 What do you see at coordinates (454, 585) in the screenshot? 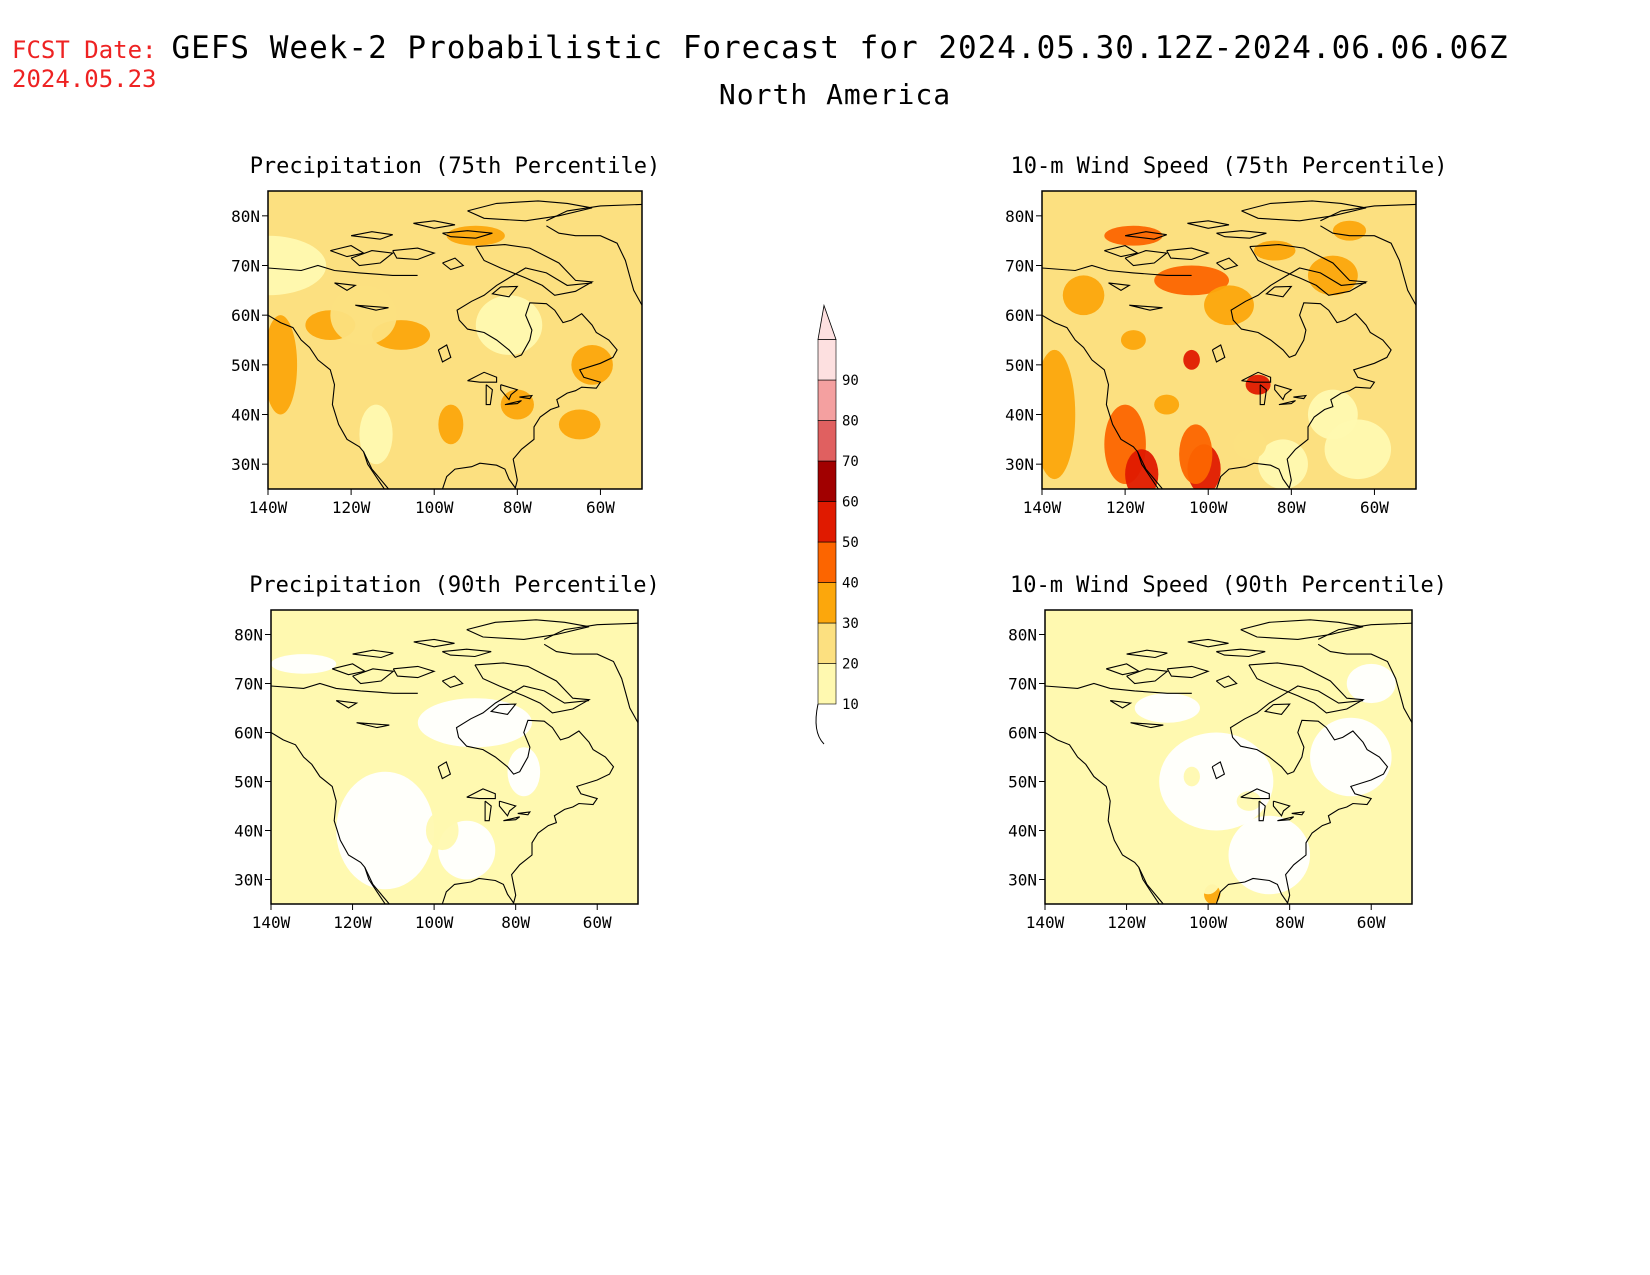
I see `panel-title: Precipitation (90th Percentile)` at bounding box center [454, 585].